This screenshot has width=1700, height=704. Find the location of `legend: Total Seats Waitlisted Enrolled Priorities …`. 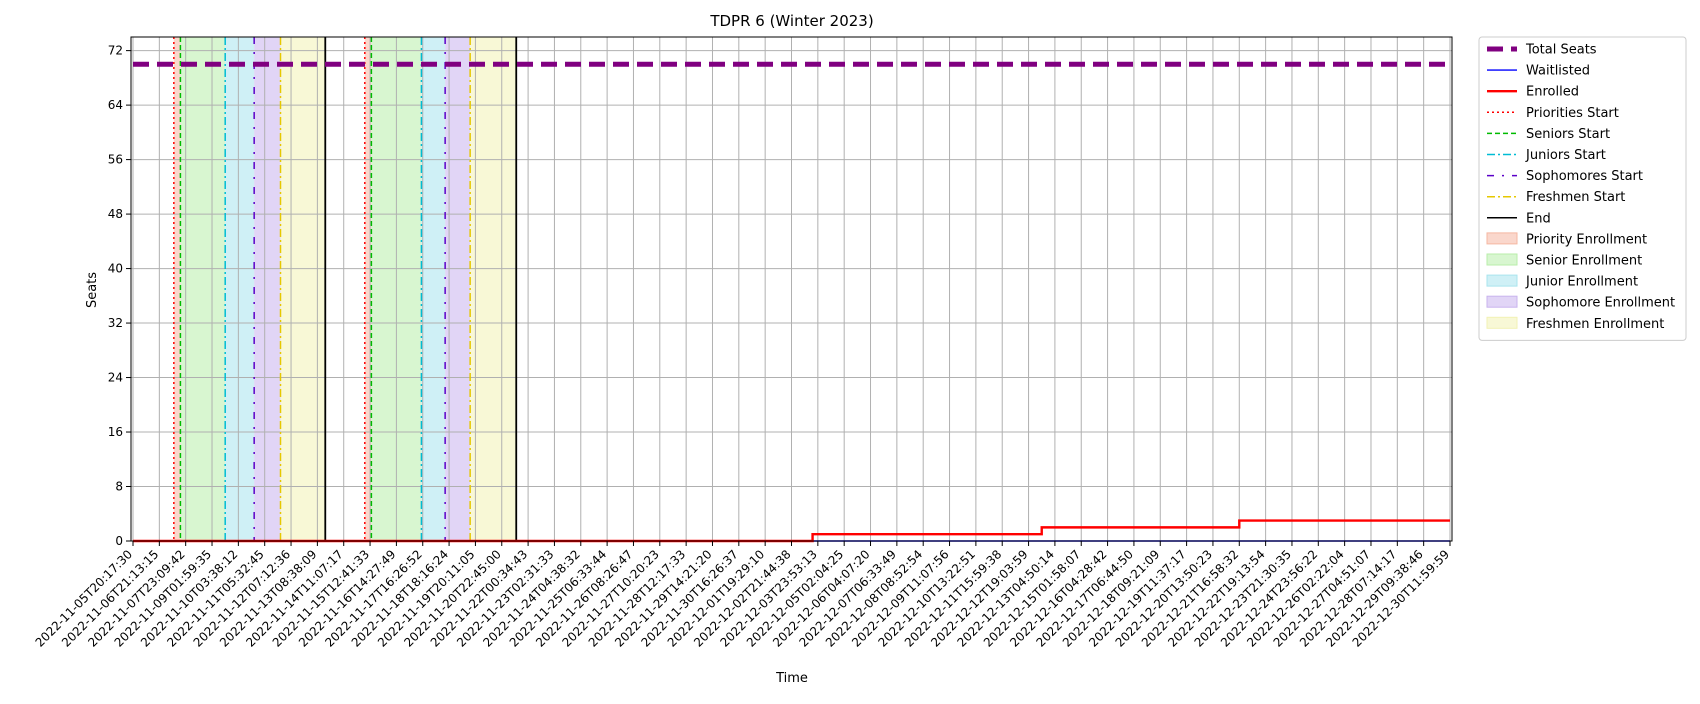

legend: Total Seats Waitlisted Enrolled Priorities … is located at coordinates (1582, 188).